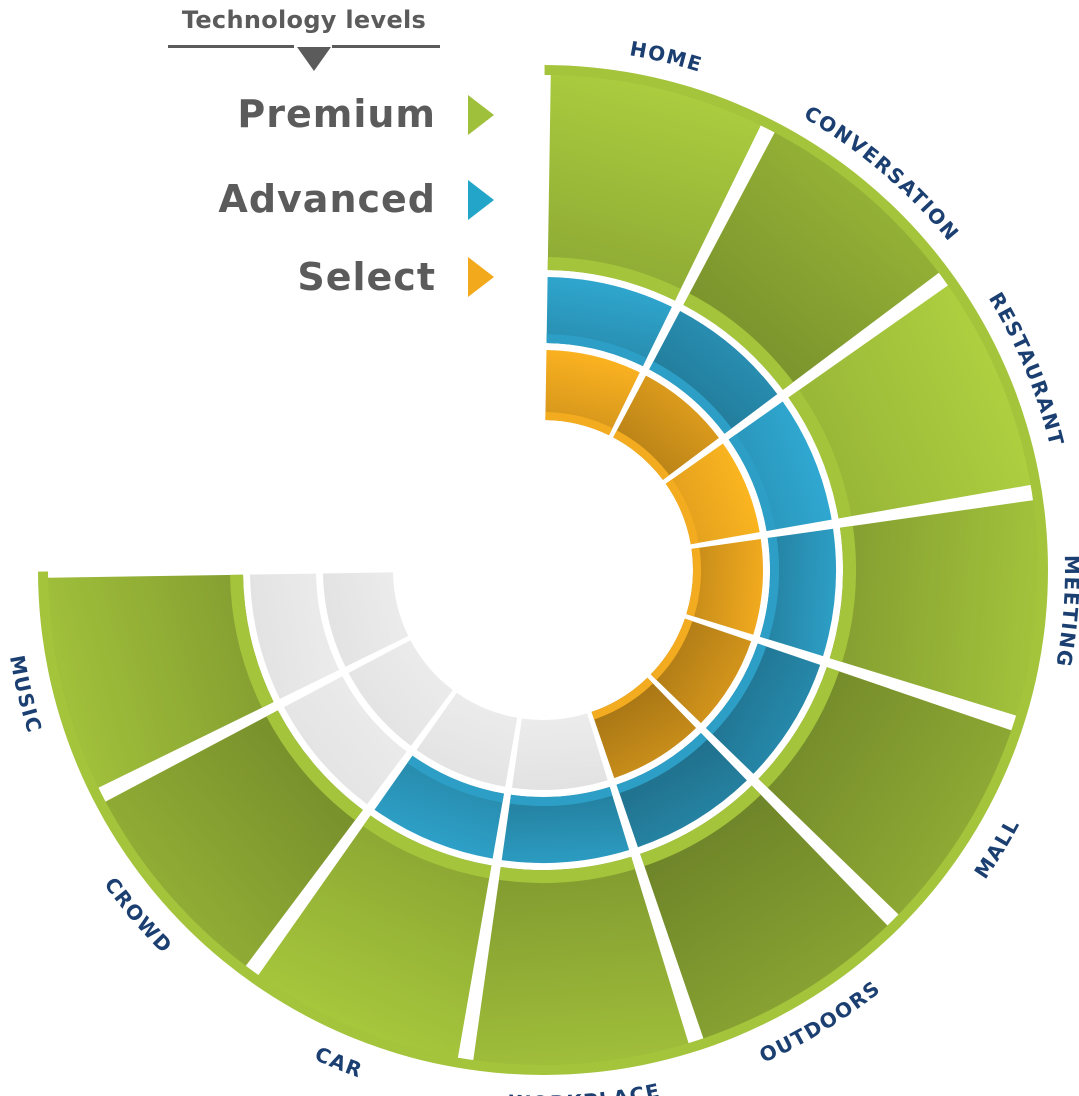 This screenshot has width=1079, height=1096. What do you see at coordinates (682, 512) in the screenshot?
I see `segment-restaurant-select-rim` at bounding box center [682, 512].